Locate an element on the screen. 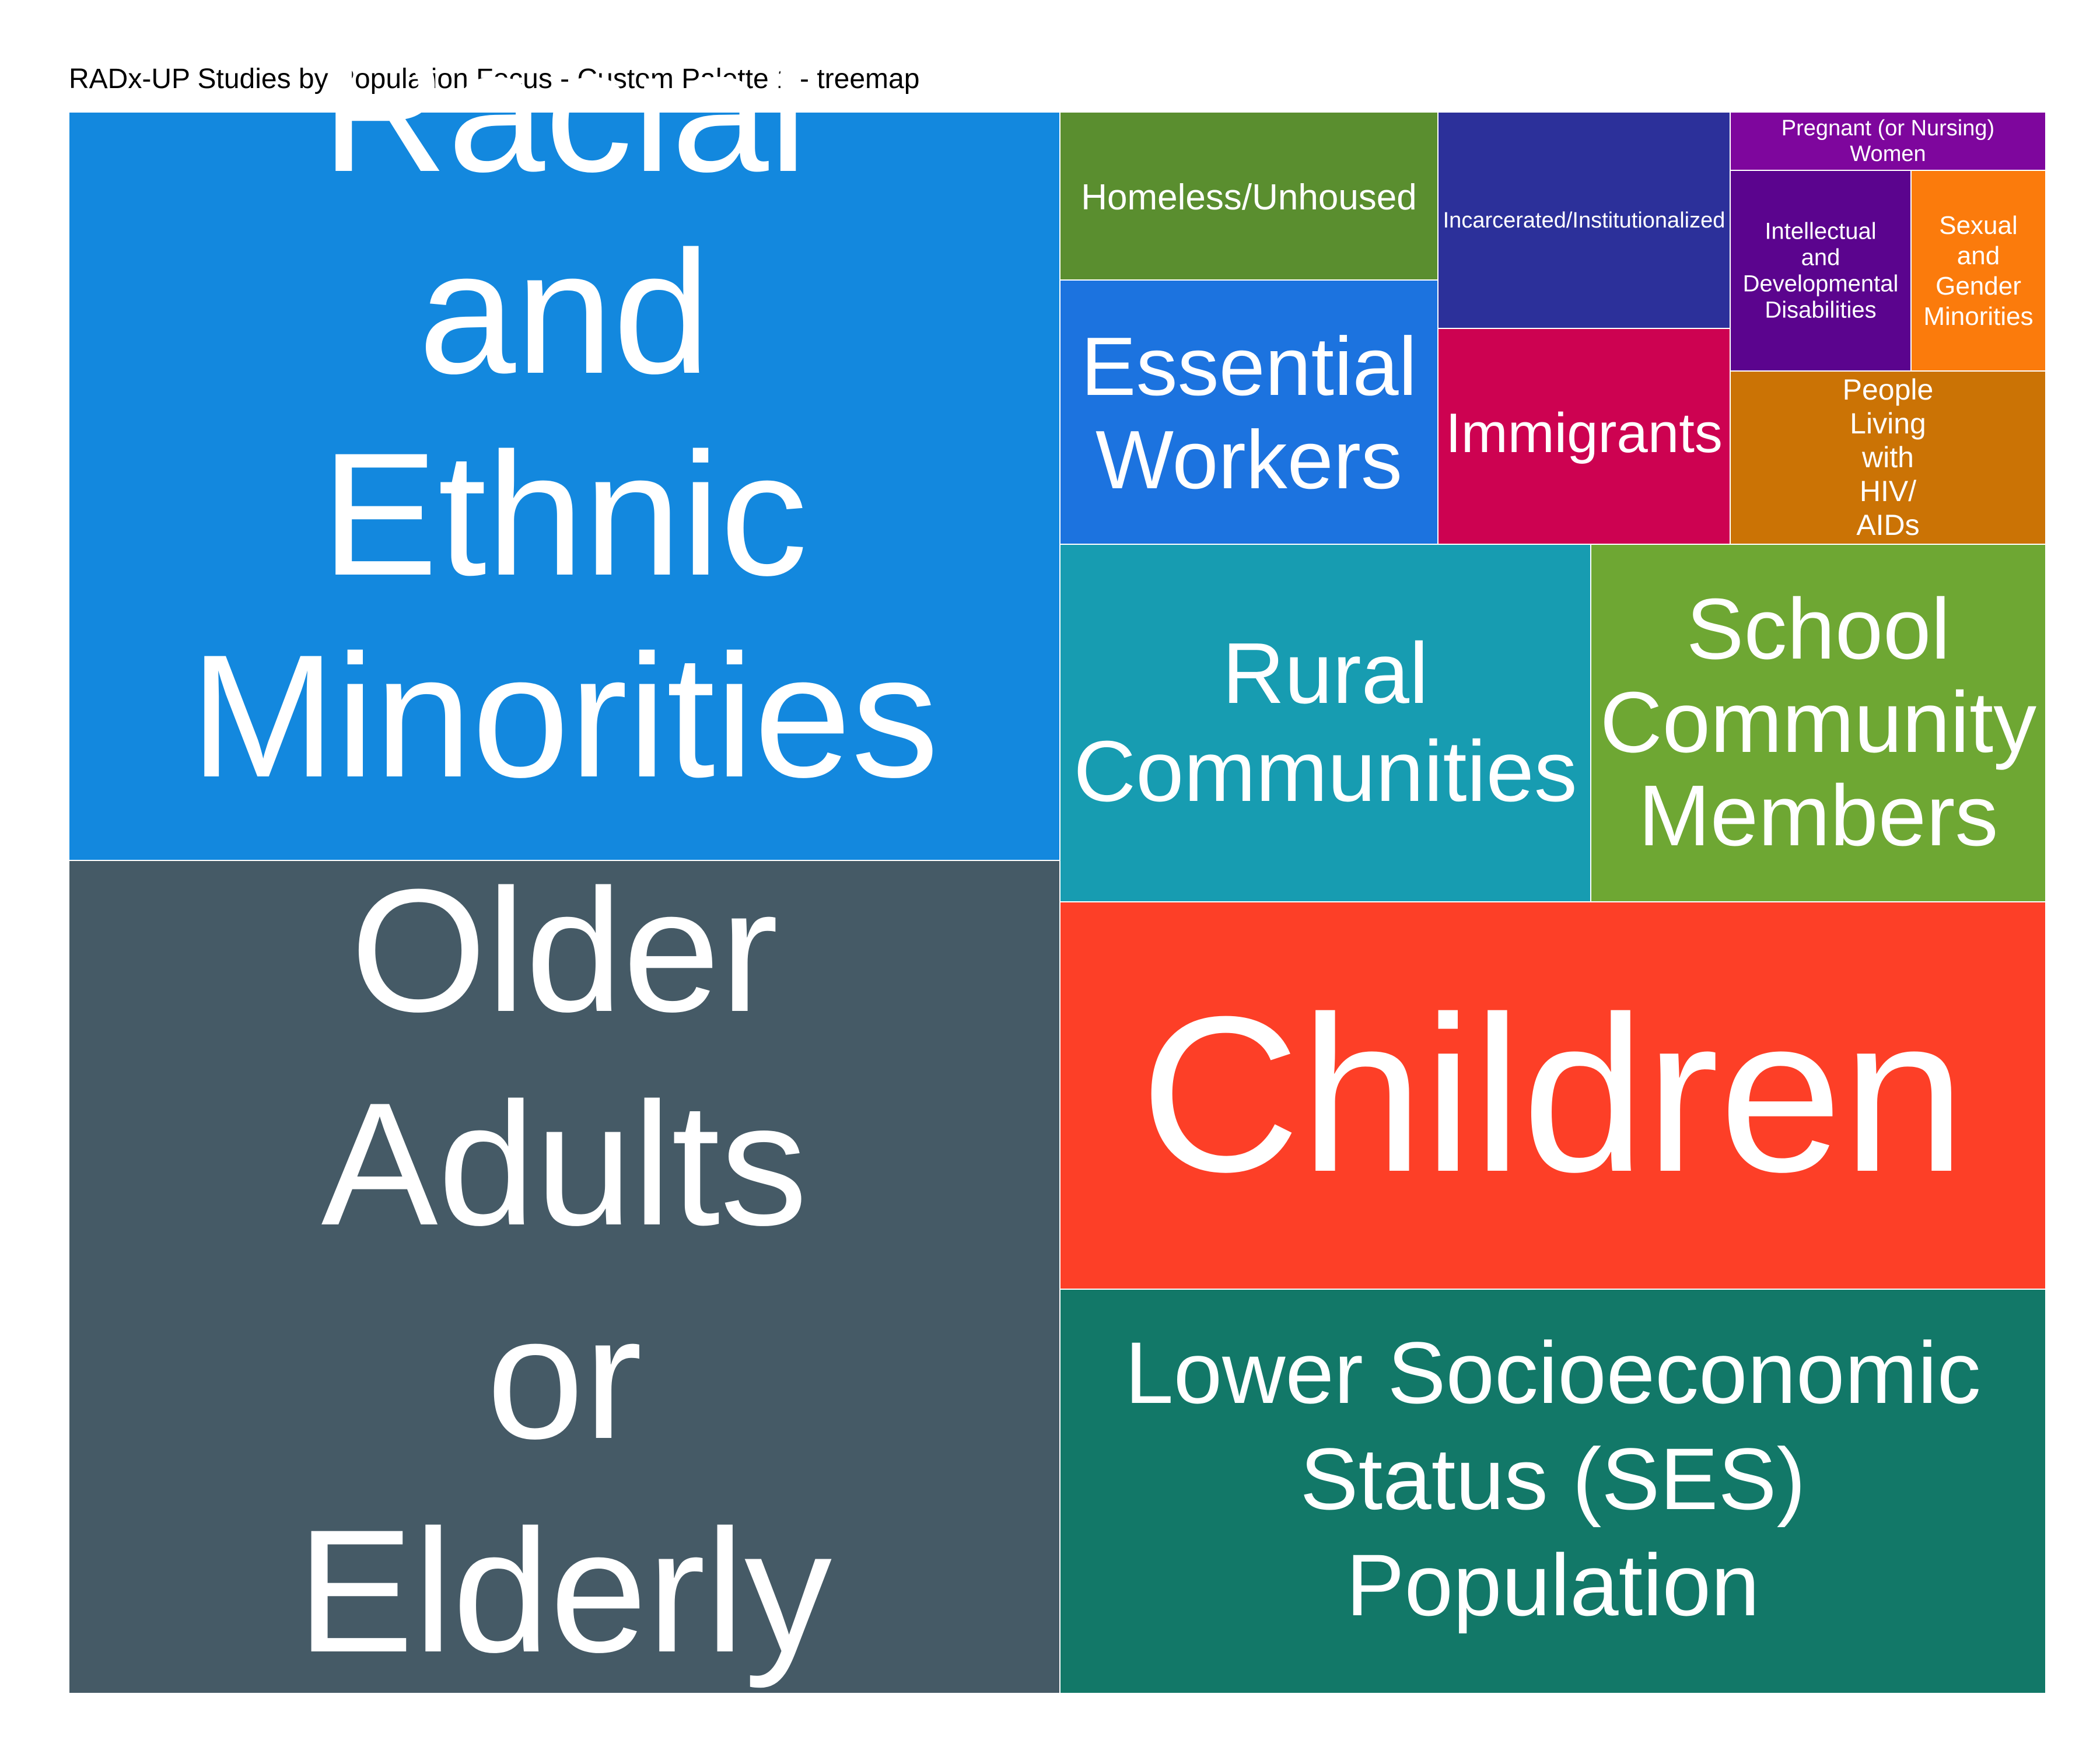 This screenshot has height=1750, width=2100. treemap-rect-pregnant-or-nursing-women is located at coordinates (1888, 141).